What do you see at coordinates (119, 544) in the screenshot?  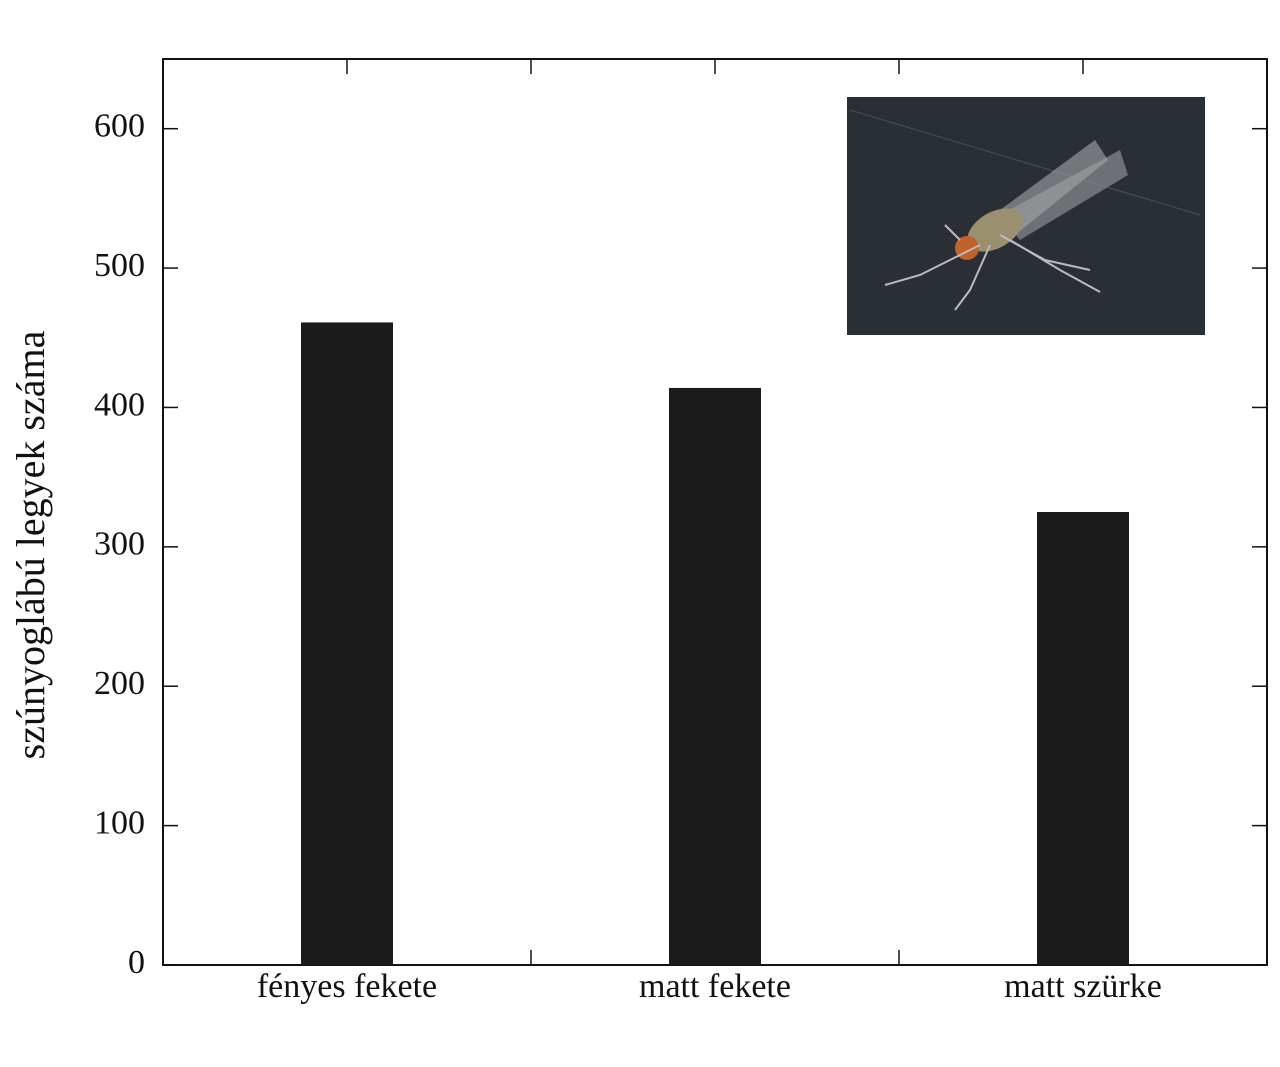 I see `y-tick-label: 300` at bounding box center [119, 544].